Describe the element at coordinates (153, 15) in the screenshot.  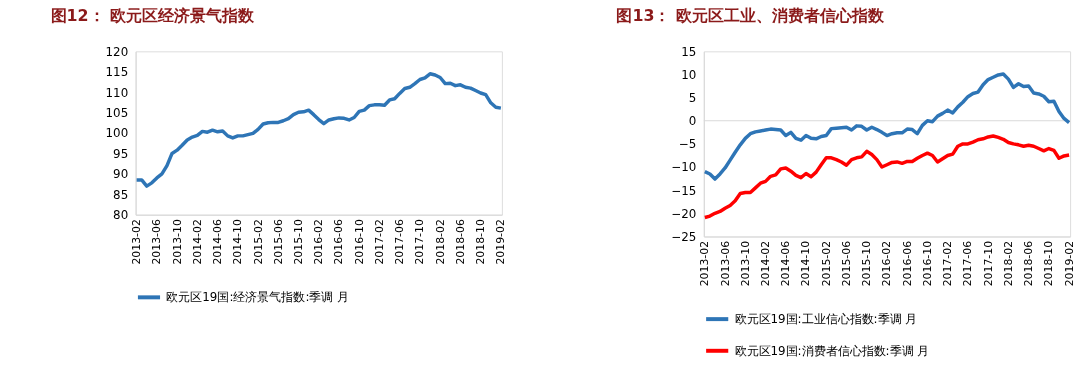
I see `chart-title: 图12： 欧元区经济景气指数` at that location.